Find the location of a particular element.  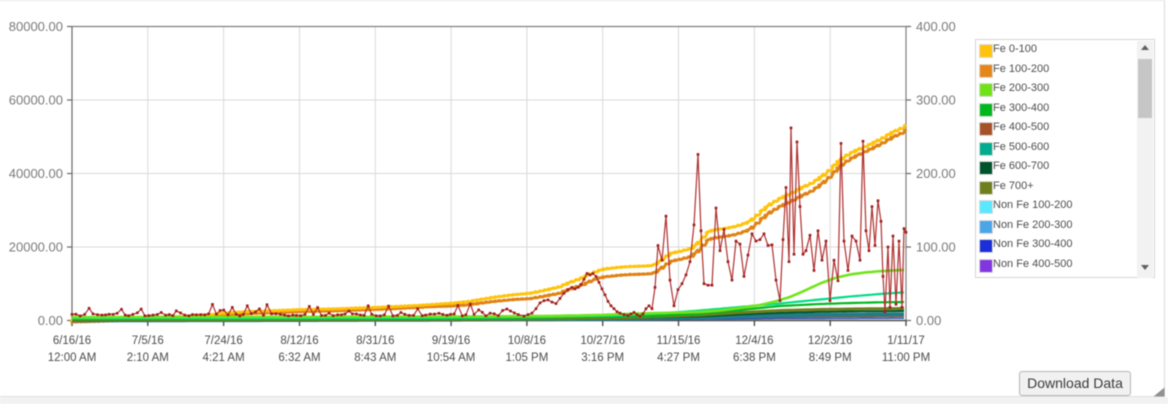

svg-text: 10/27/16 is located at coordinates (602, 341).